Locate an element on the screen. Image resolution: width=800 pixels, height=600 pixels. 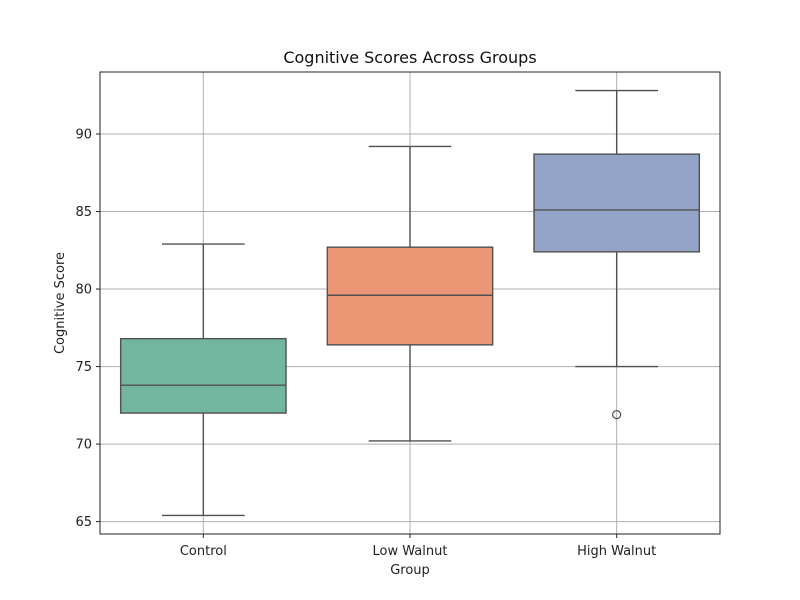
chart-title: Cognitive Scores Across Groups is located at coordinates (409, 57).